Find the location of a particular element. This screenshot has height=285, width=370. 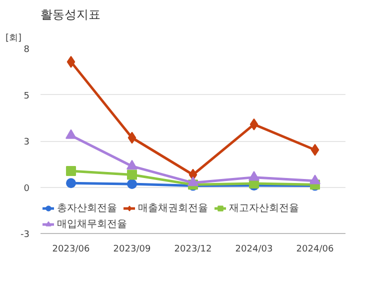

x-tick-label: 2023/12 is located at coordinates (193, 249).